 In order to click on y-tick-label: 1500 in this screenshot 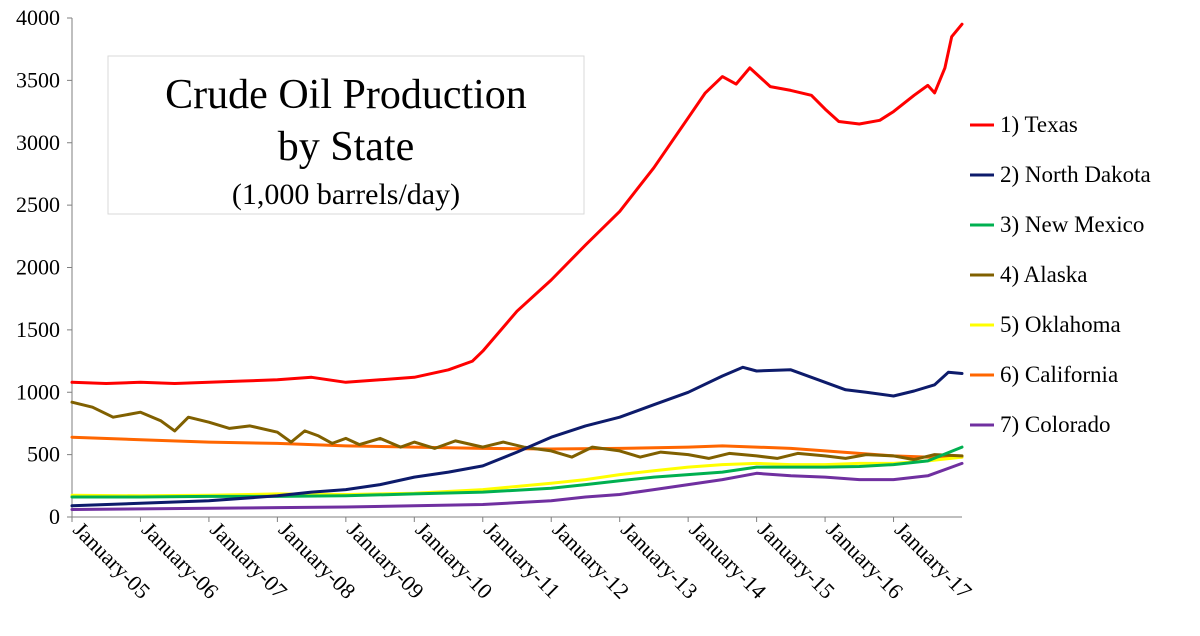, I will do `click(38, 329)`.